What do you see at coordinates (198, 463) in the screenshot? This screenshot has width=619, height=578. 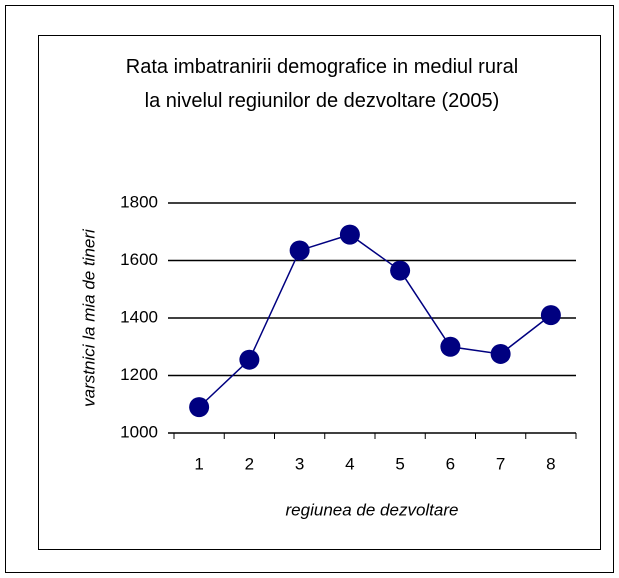 I see `x-tick-label: 1` at bounding box center [198, 463].